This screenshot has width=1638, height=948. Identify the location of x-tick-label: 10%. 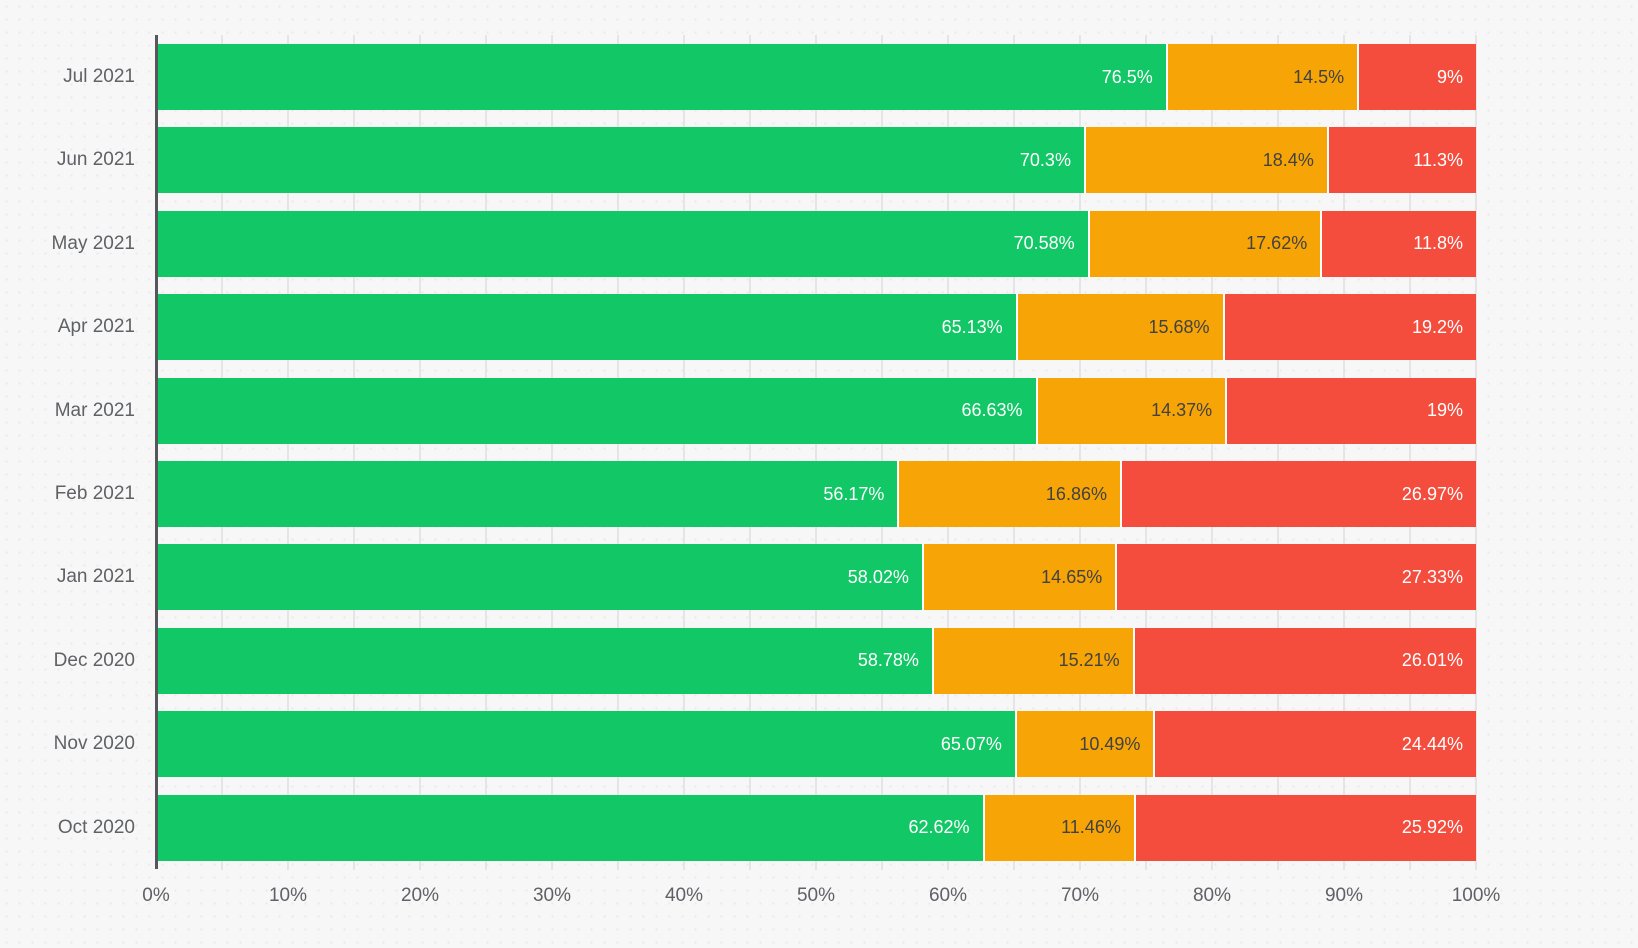
(288, 895).